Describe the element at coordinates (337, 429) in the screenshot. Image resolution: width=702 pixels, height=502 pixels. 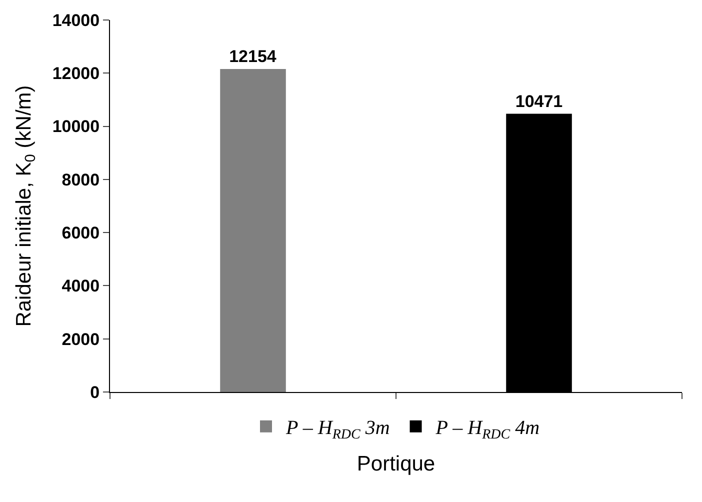
I see `legend-label: P – H$_{RDC}$ 3m` at that location.